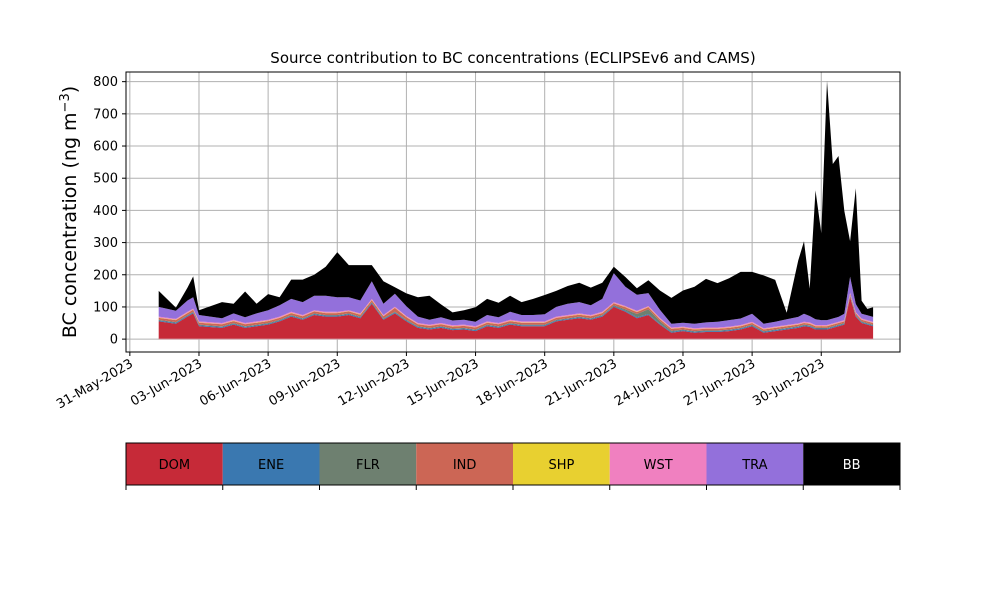 Image resolution: width=1000 pixels, height=600 pixels. I want to click on legend-label-dom: DOM, so click(174, 465).